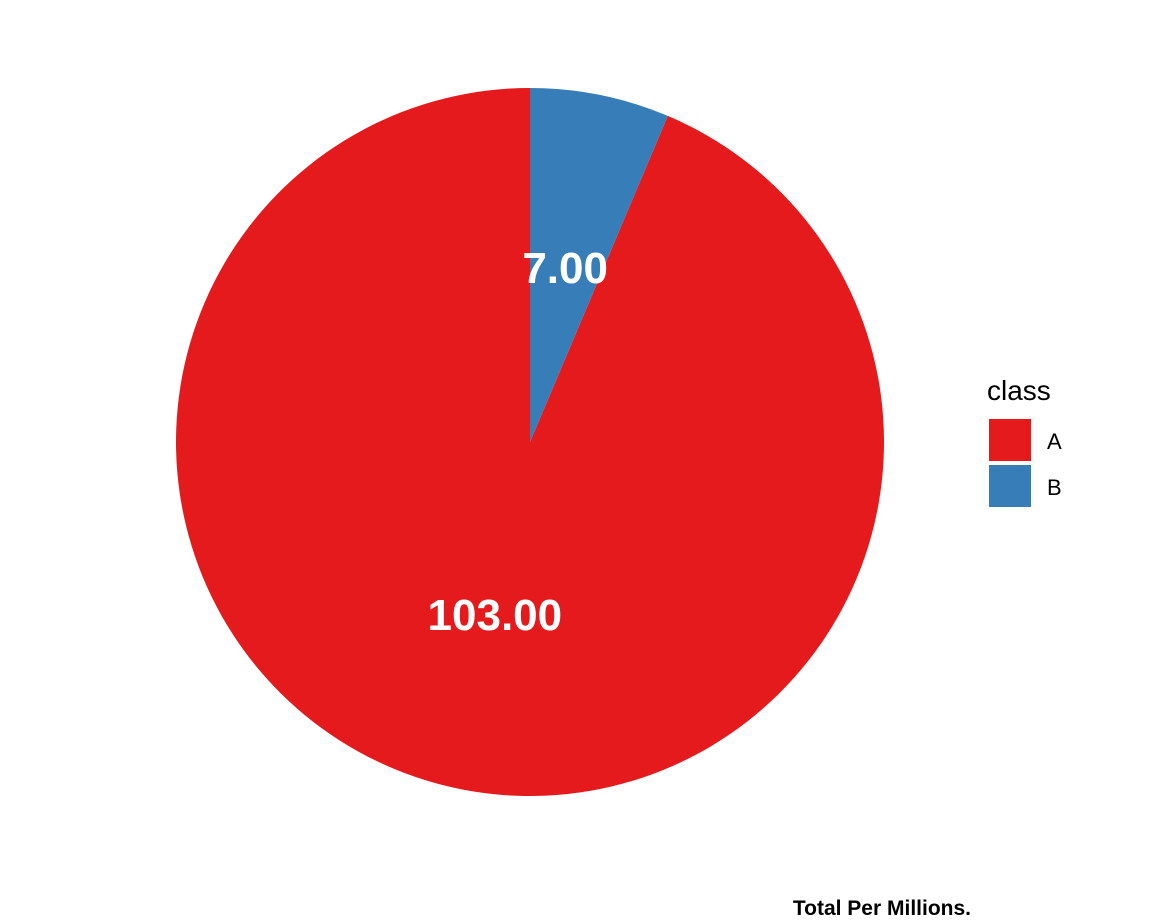 The height and width of the screenshot is (921, 1152). I want to click on chart-caption: Total Per Millions., so click(882, 908).